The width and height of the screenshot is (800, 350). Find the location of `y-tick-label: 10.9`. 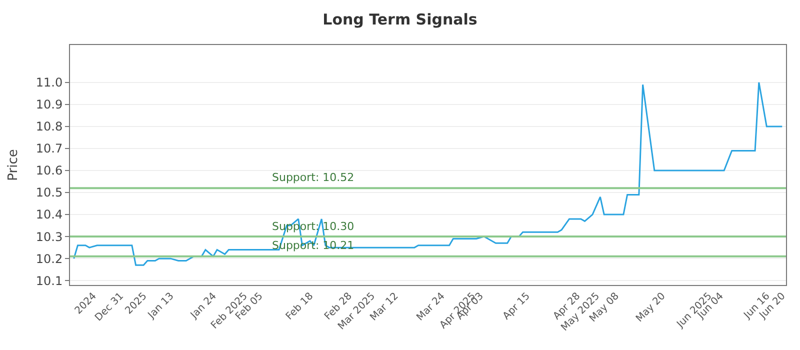

y-tick-label: 10.9 is located at coordinates (49, 105).